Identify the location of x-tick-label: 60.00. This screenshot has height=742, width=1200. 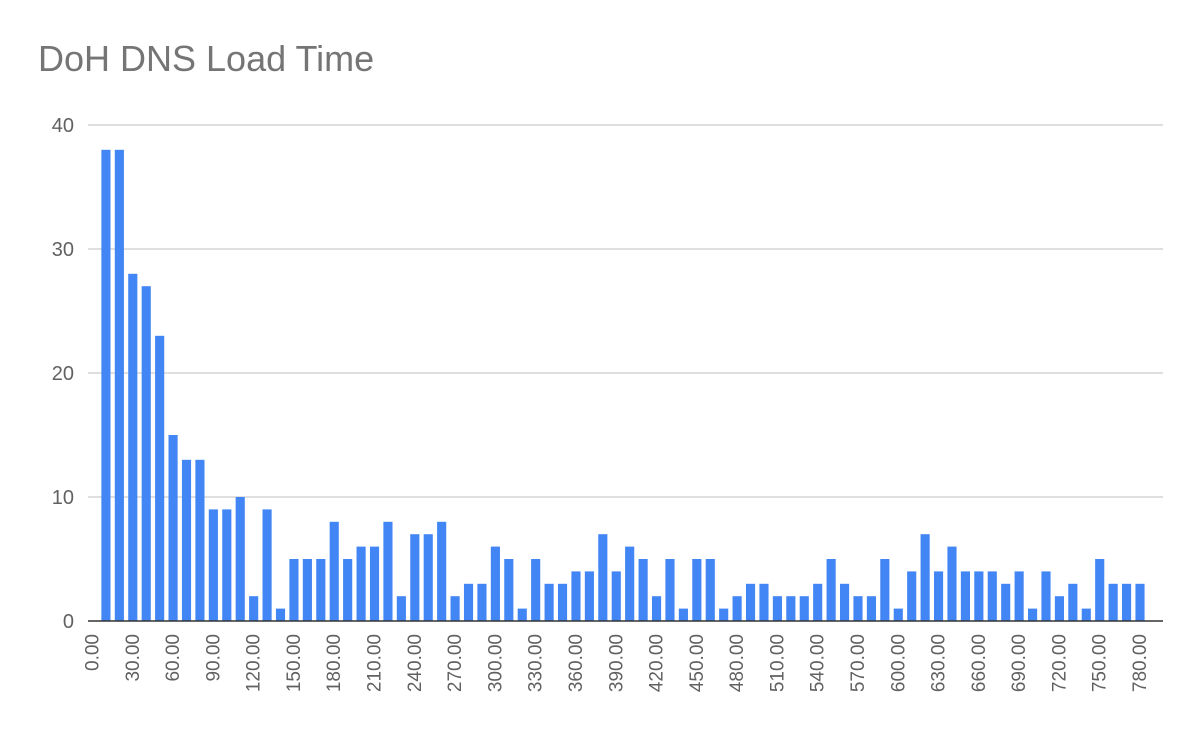
(173, 658).